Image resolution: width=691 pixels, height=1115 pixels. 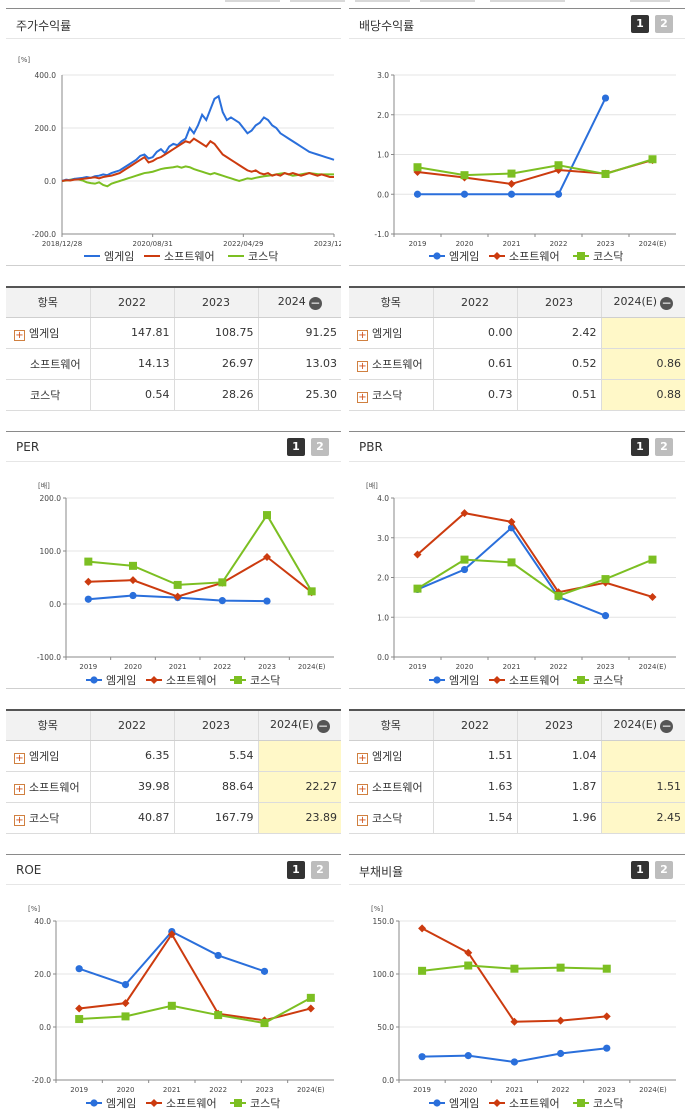 What do you see at coordinates (55, 604) in the screenshot?
I see `y-tick-label: 0.0` at bounding box center [55, 604].